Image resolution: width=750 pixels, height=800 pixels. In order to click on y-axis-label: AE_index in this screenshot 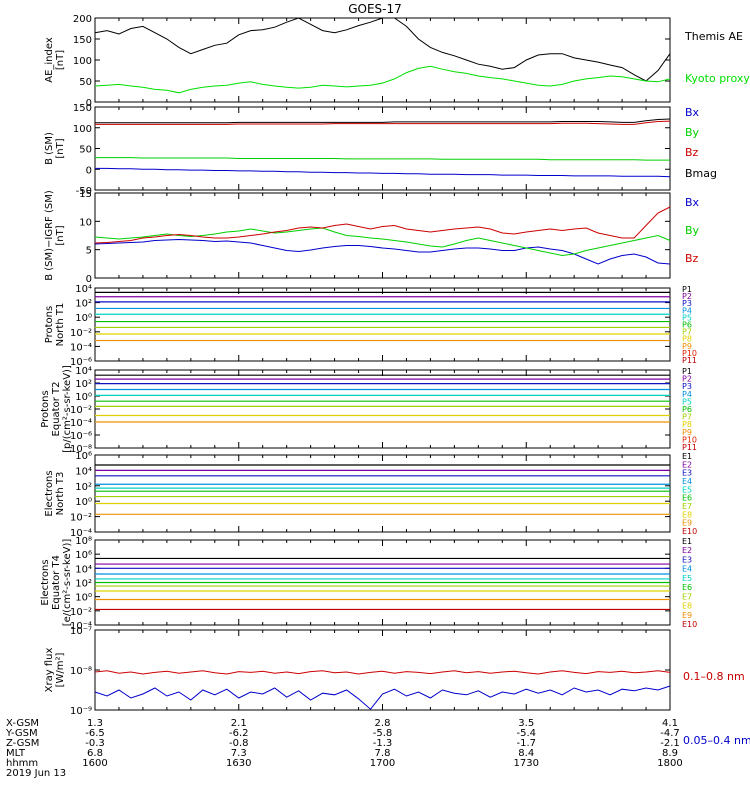, I will do `click(49, 60)`.